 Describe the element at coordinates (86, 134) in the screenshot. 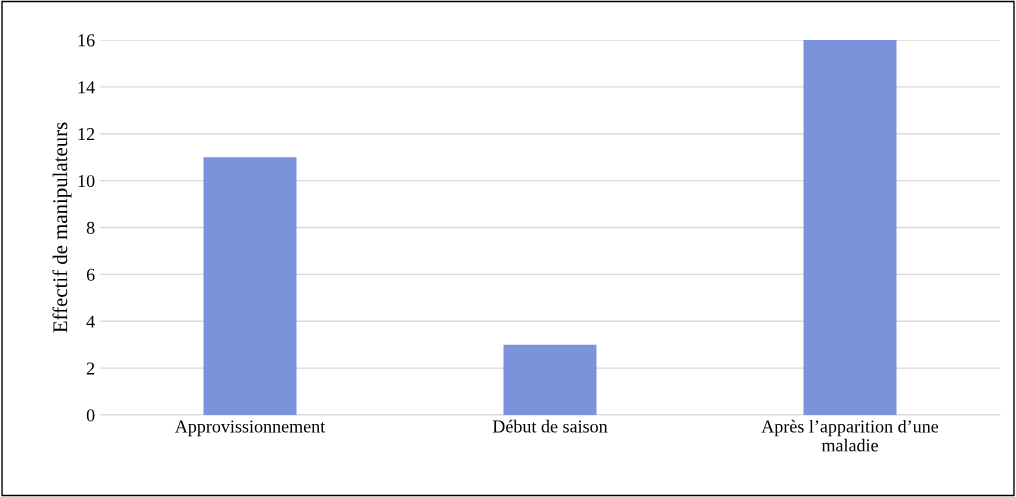

I see `y-tick-label: 12` at that location.